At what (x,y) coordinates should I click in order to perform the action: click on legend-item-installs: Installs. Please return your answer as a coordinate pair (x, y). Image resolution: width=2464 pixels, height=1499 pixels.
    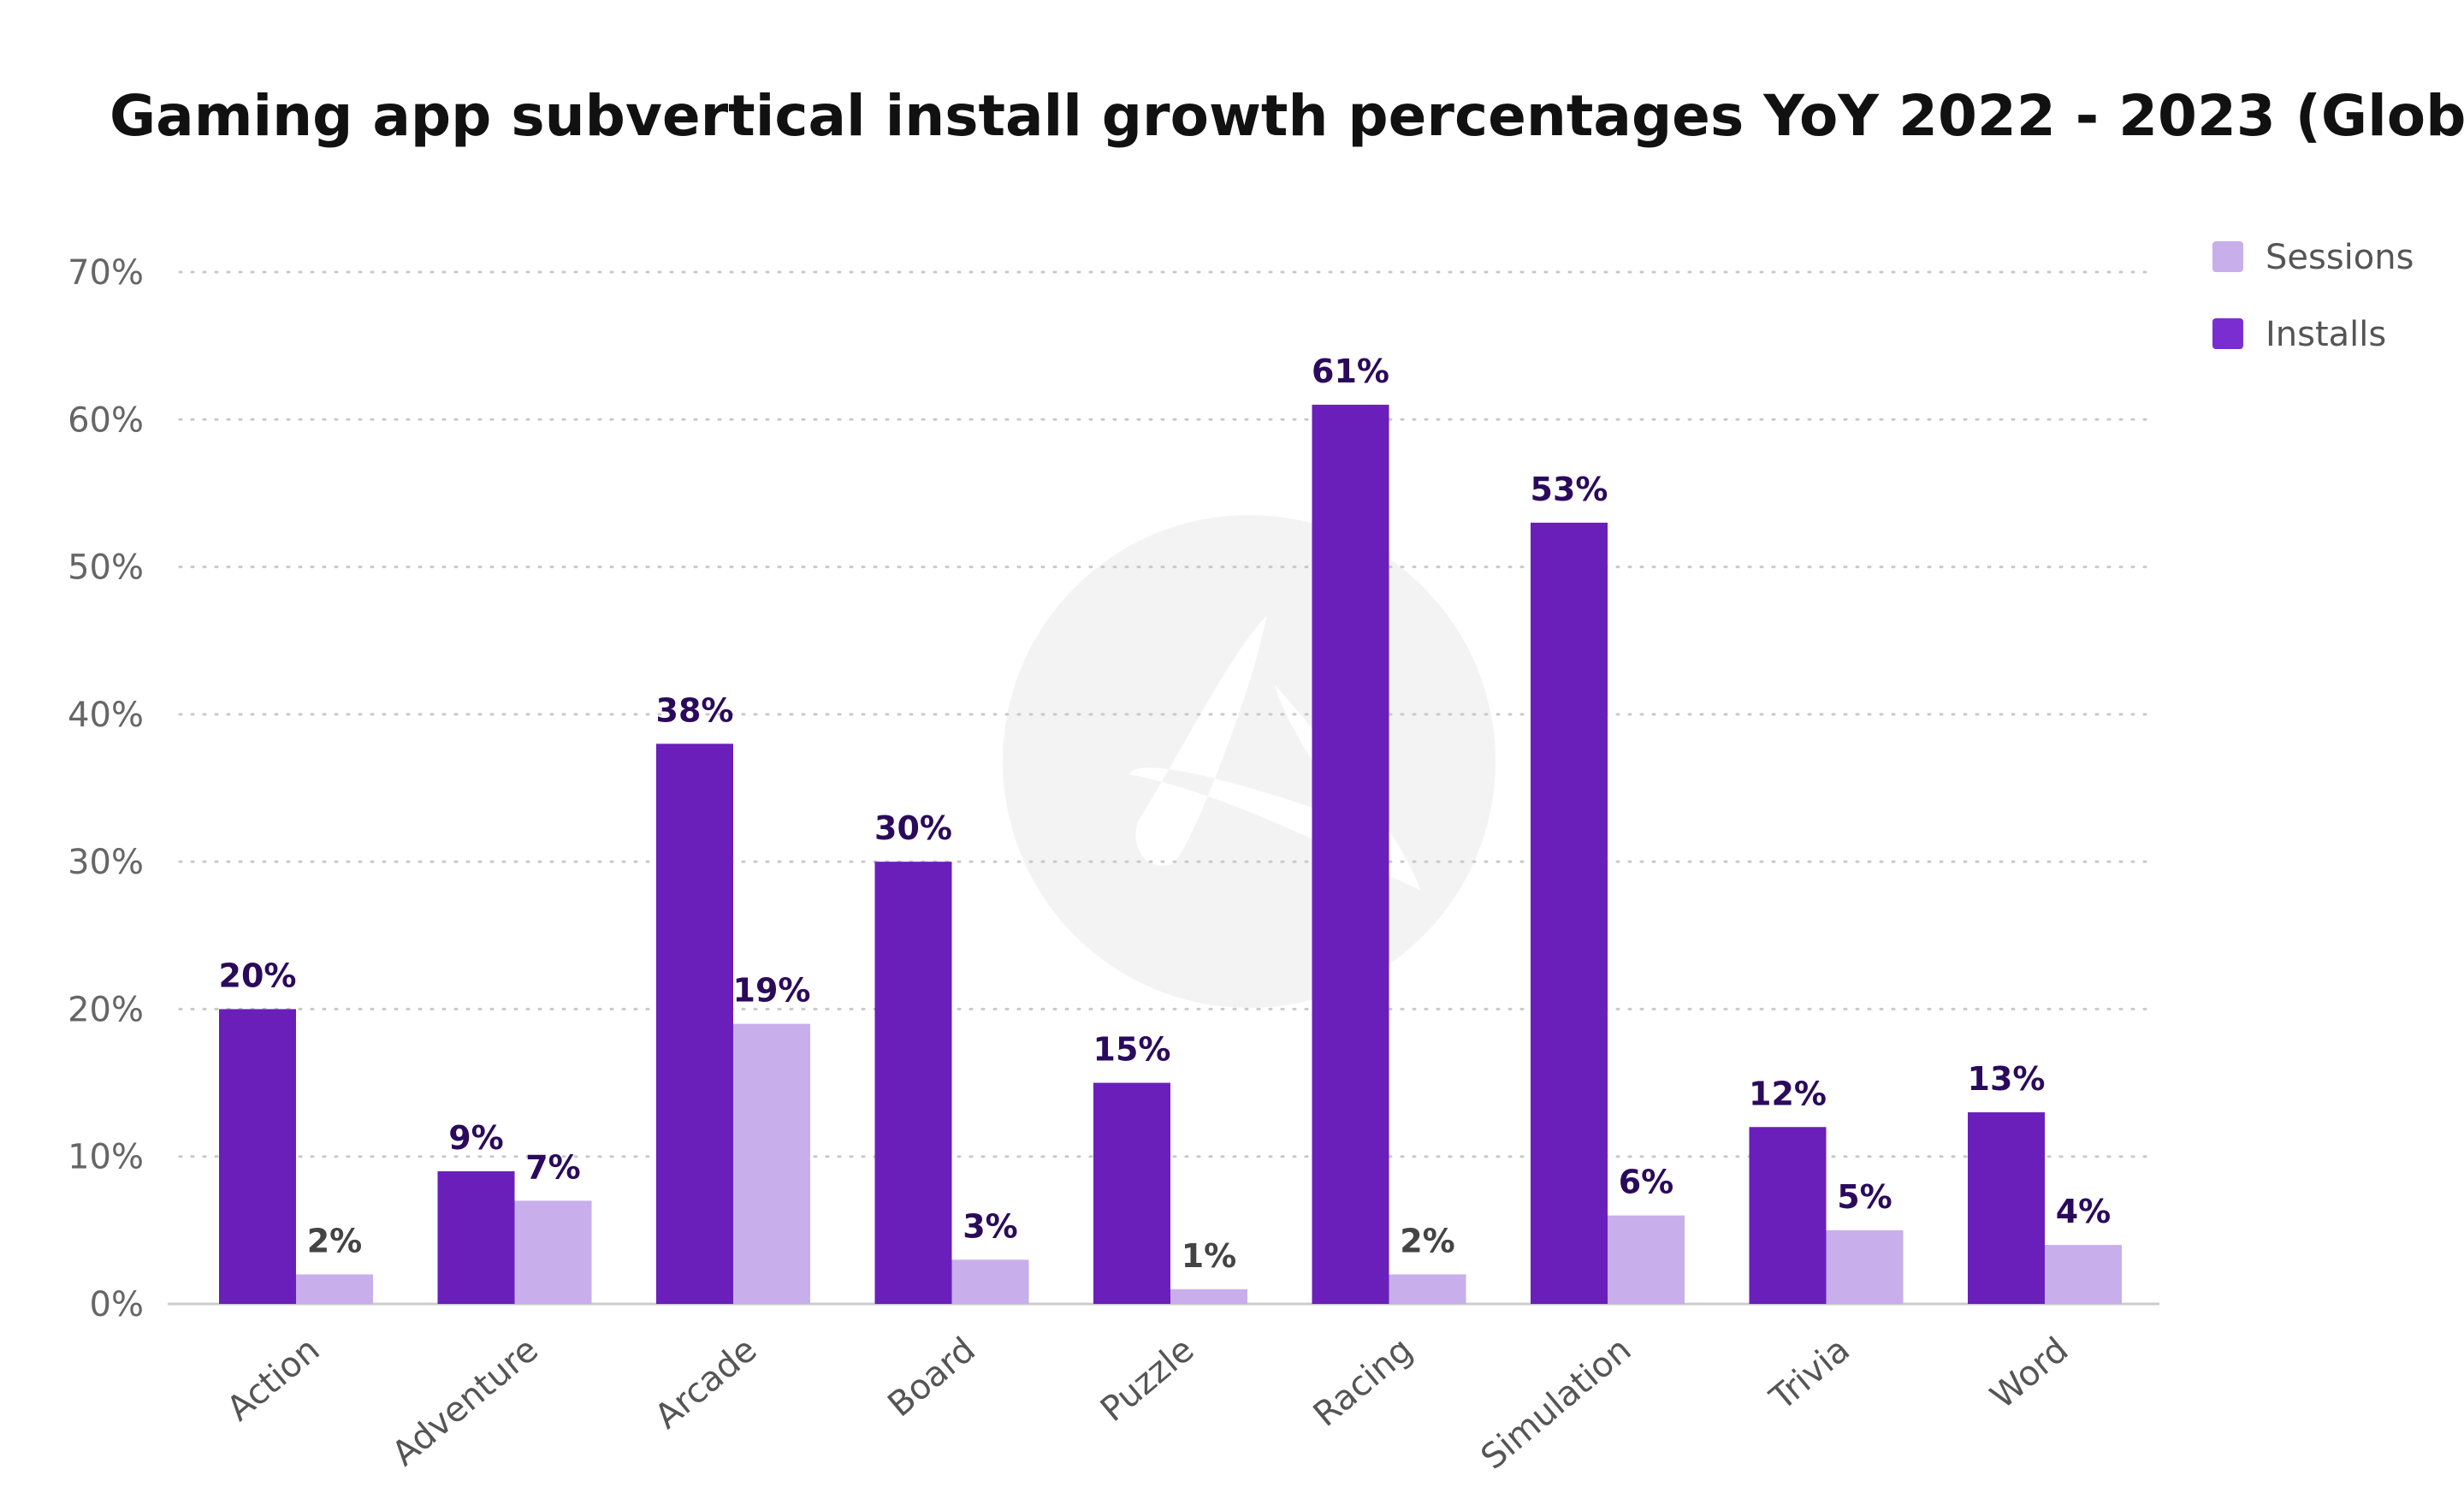
    Looking at the image, I should click on (2299, 334).